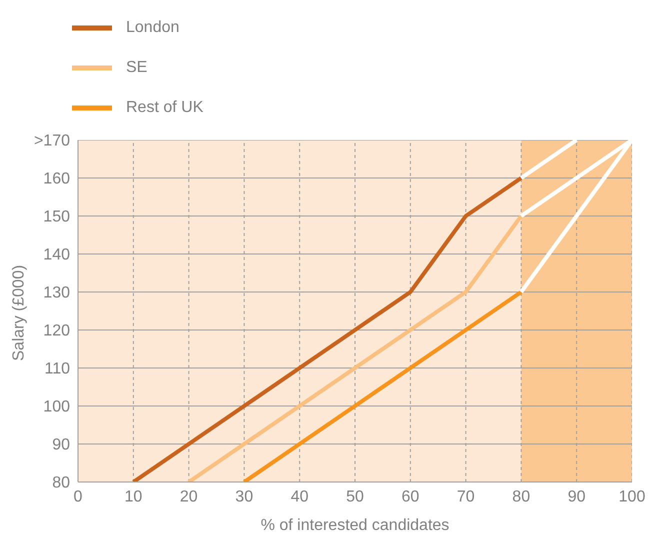  Describe the element at coordinates (56, 331) in the screenshot. I see `y-tick-label: 120` at that location.